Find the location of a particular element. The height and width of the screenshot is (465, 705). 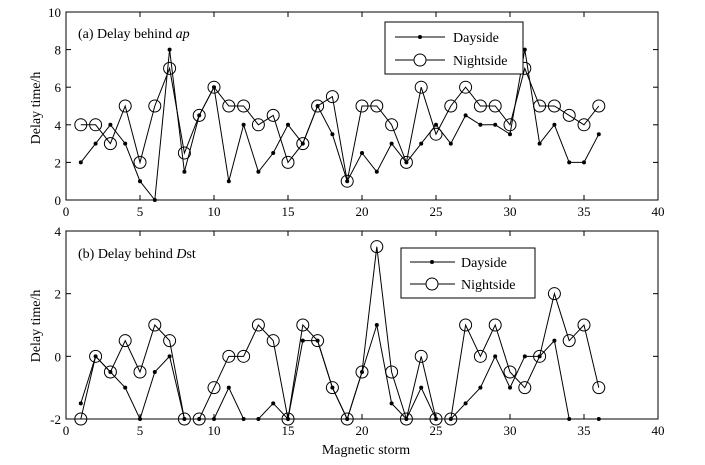

legend-a-nightside-label: Nightside is located at coordinates (480, 61).